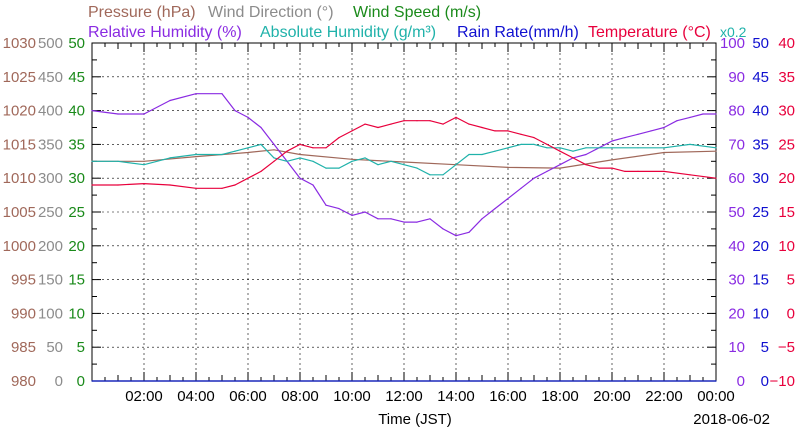 The image size is (800, 434). What do you see at coordinates (791, 280) in the screenshot?
I see `right-axis-tick-label: 5` at bounding box center [791, 280].